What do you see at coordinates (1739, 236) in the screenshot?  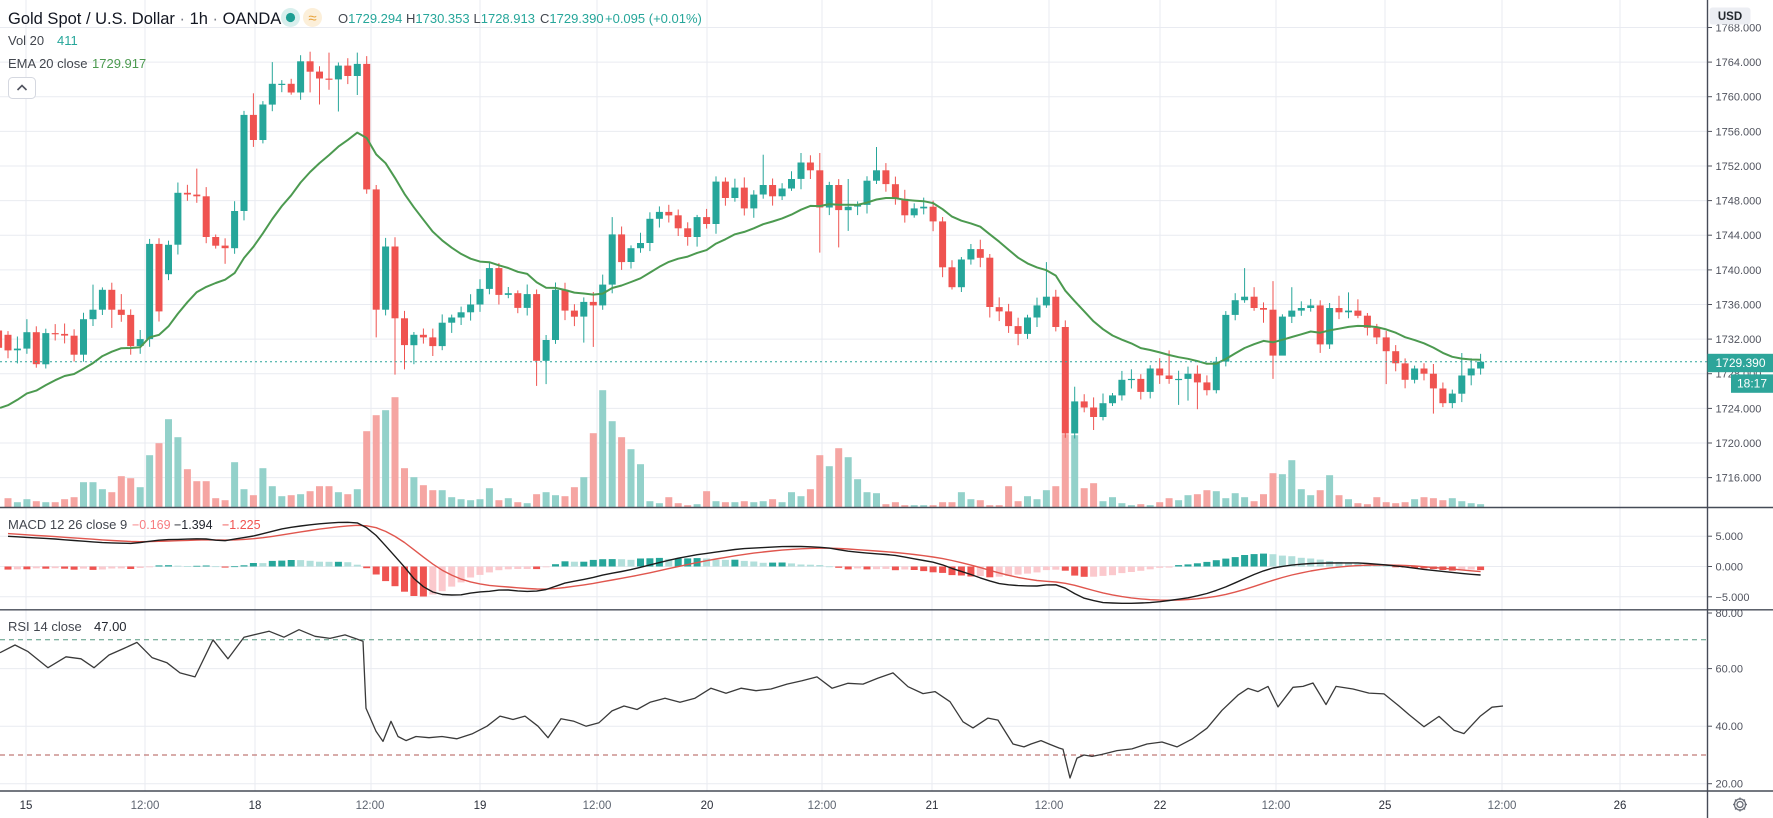 I see `svg-text: 1744.000` at bounding box center [1739, 236].